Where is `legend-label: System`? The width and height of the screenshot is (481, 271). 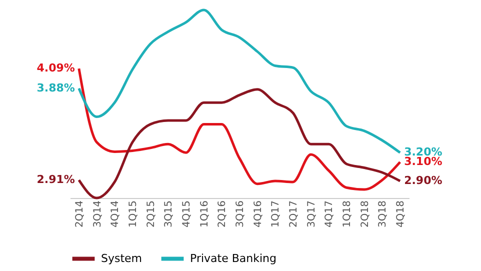 legend-label: System is located at coordinates (121, 258).